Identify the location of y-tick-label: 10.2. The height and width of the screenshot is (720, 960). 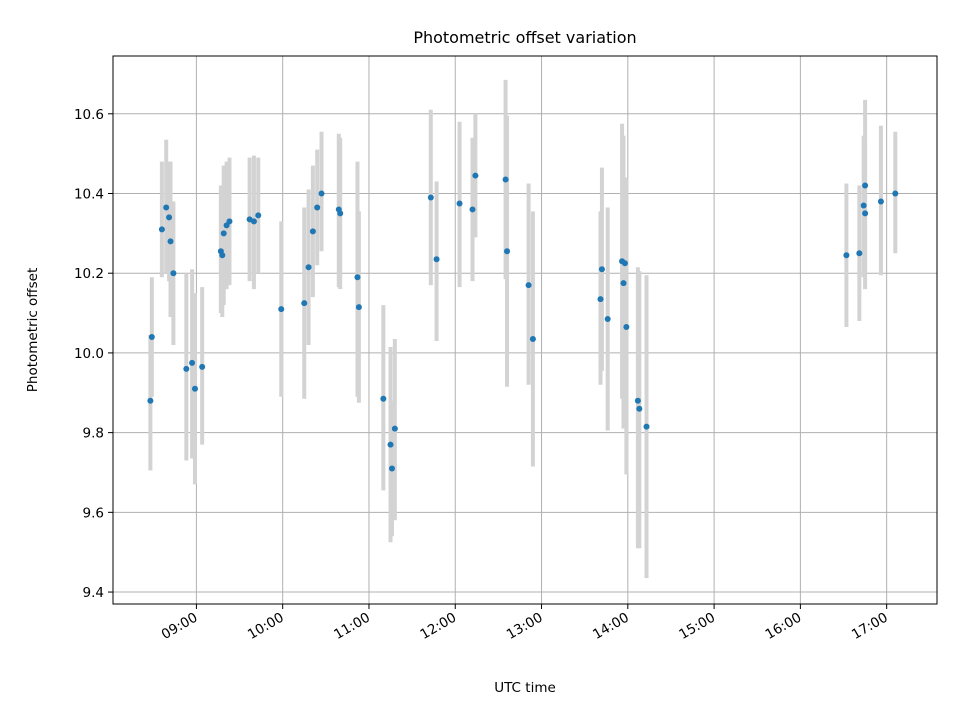
(89, 274).